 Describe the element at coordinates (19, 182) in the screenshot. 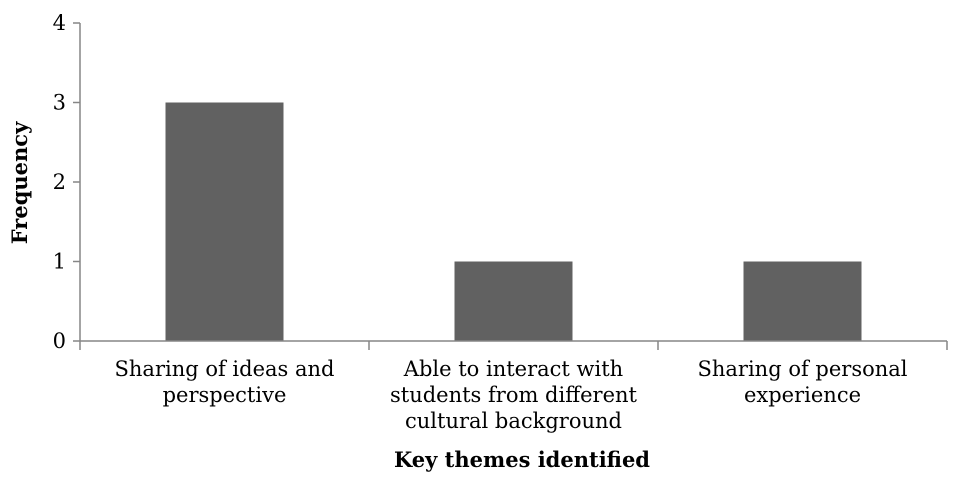

I see `y-axis-label: Frequency` at that location.